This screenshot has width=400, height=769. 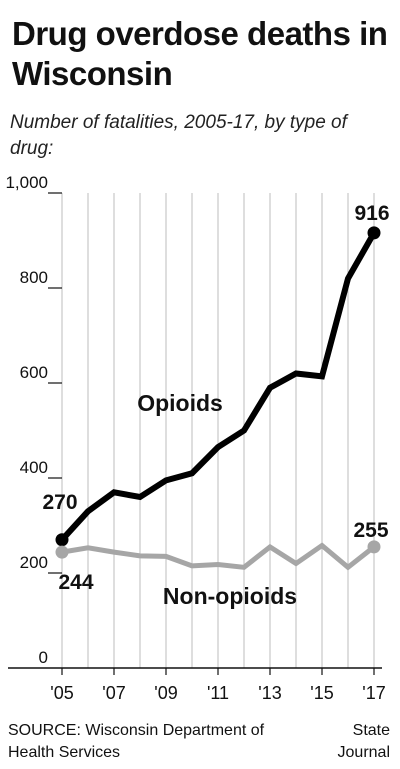 What do you see at coordinates (113, 693) in the screenshot?
I see `x-tick-label: '07` at bounding box center [113, 693].